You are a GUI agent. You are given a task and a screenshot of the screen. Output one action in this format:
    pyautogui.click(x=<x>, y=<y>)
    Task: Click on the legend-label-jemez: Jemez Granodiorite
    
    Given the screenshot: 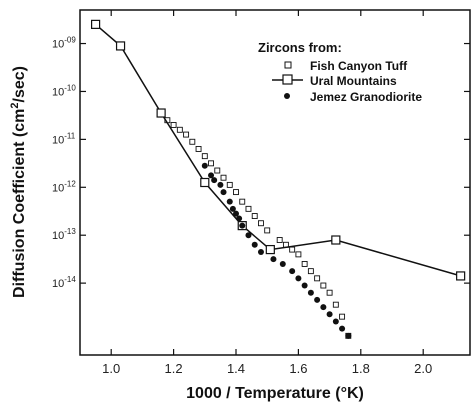 What is the action you would take?
    pyautogui.click(x=366, y=97)
    